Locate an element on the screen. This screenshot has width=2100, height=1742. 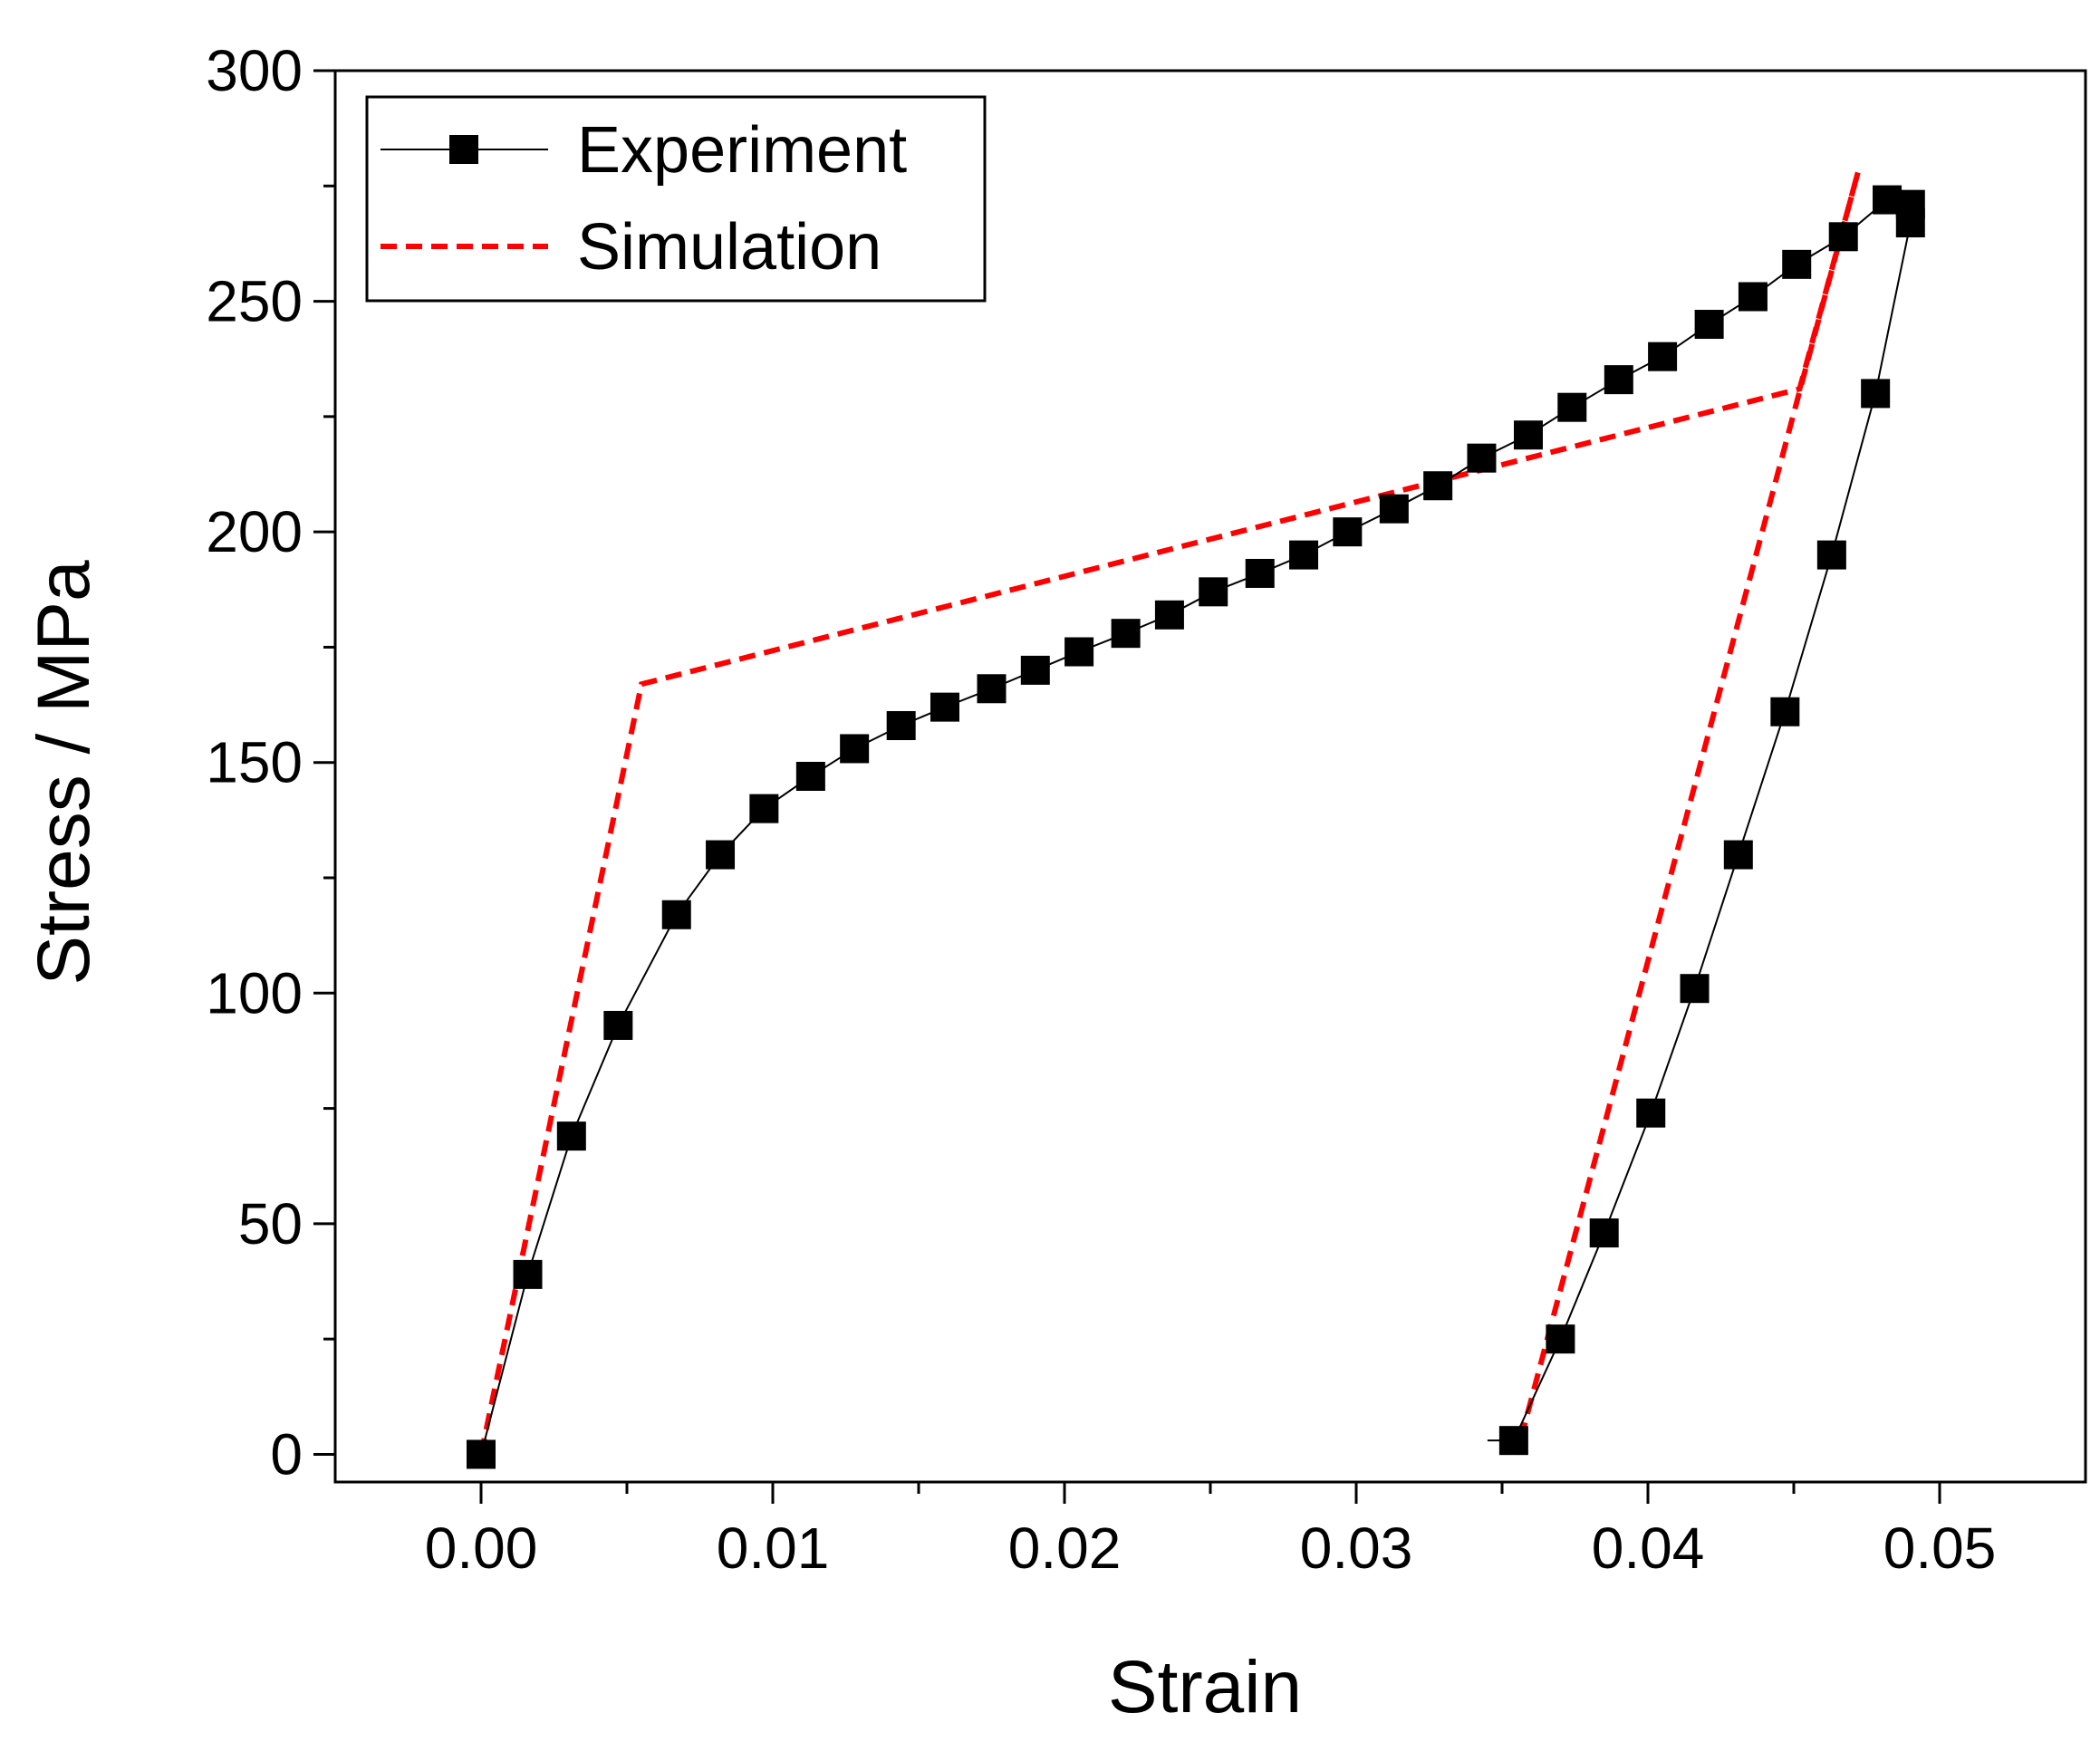
y-tick-label: 250 is located at coordinates (254, 301).